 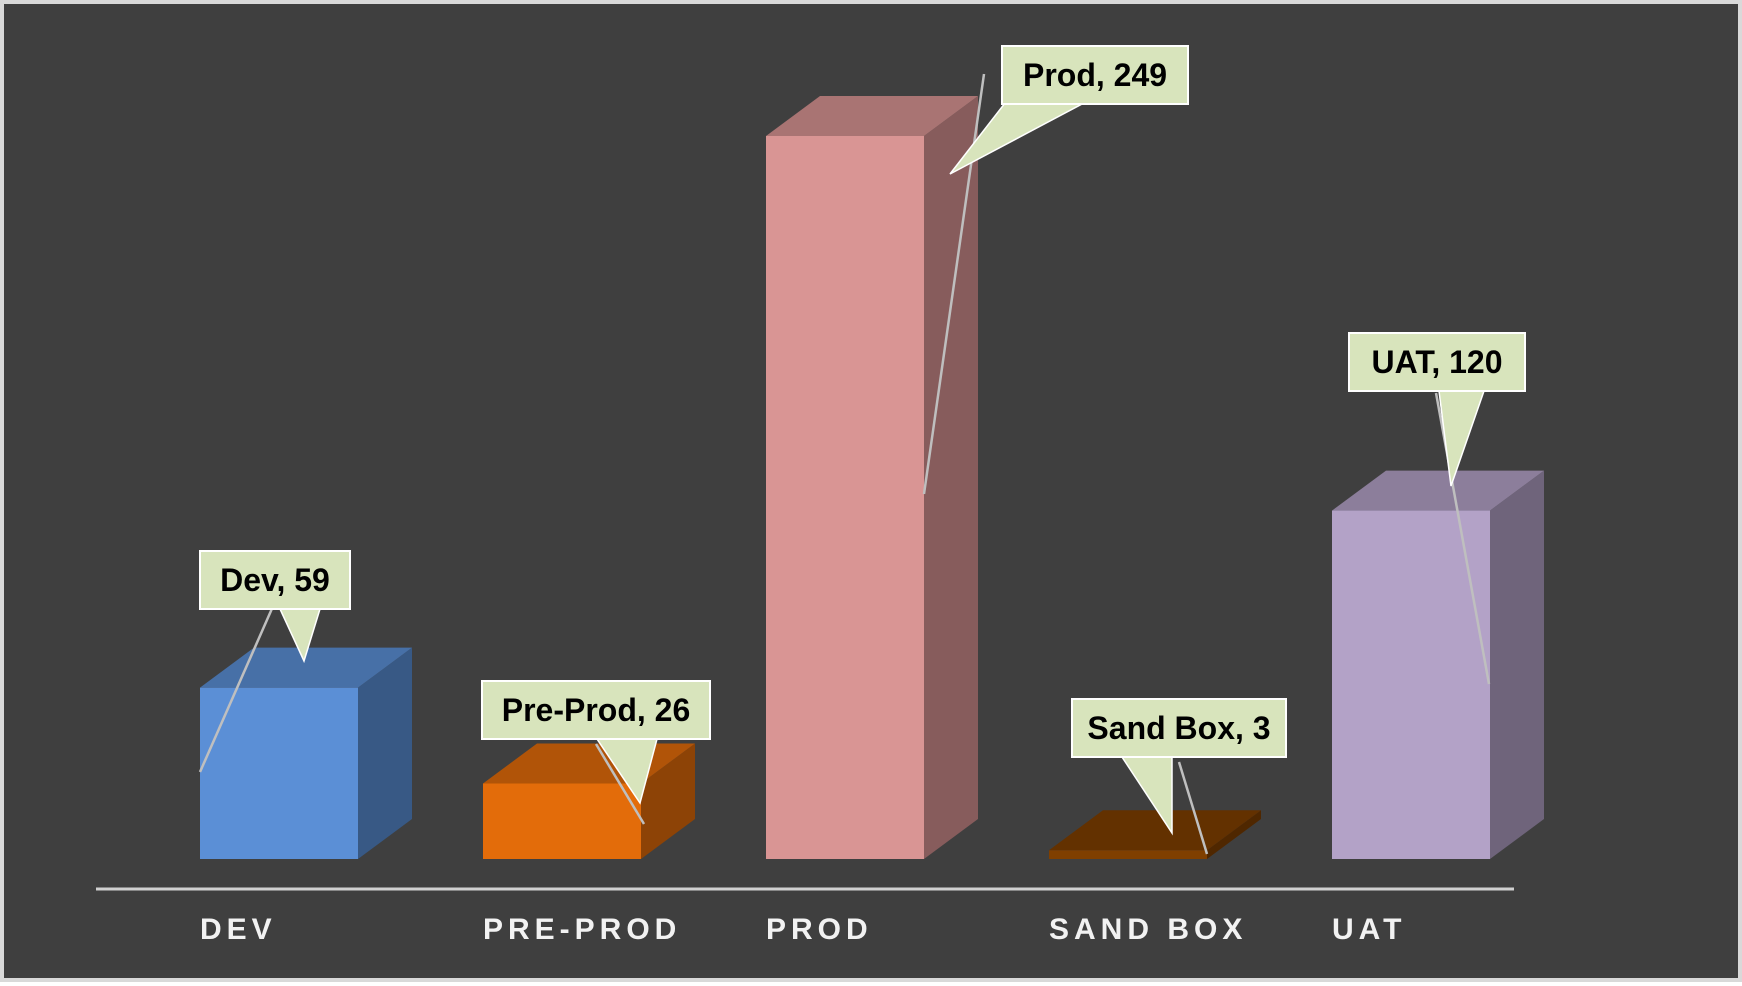 What do you see at coordinates (238, 929) in the screenshot?
I see `category-label-dev: DEV` at bounding box center [238, 929].